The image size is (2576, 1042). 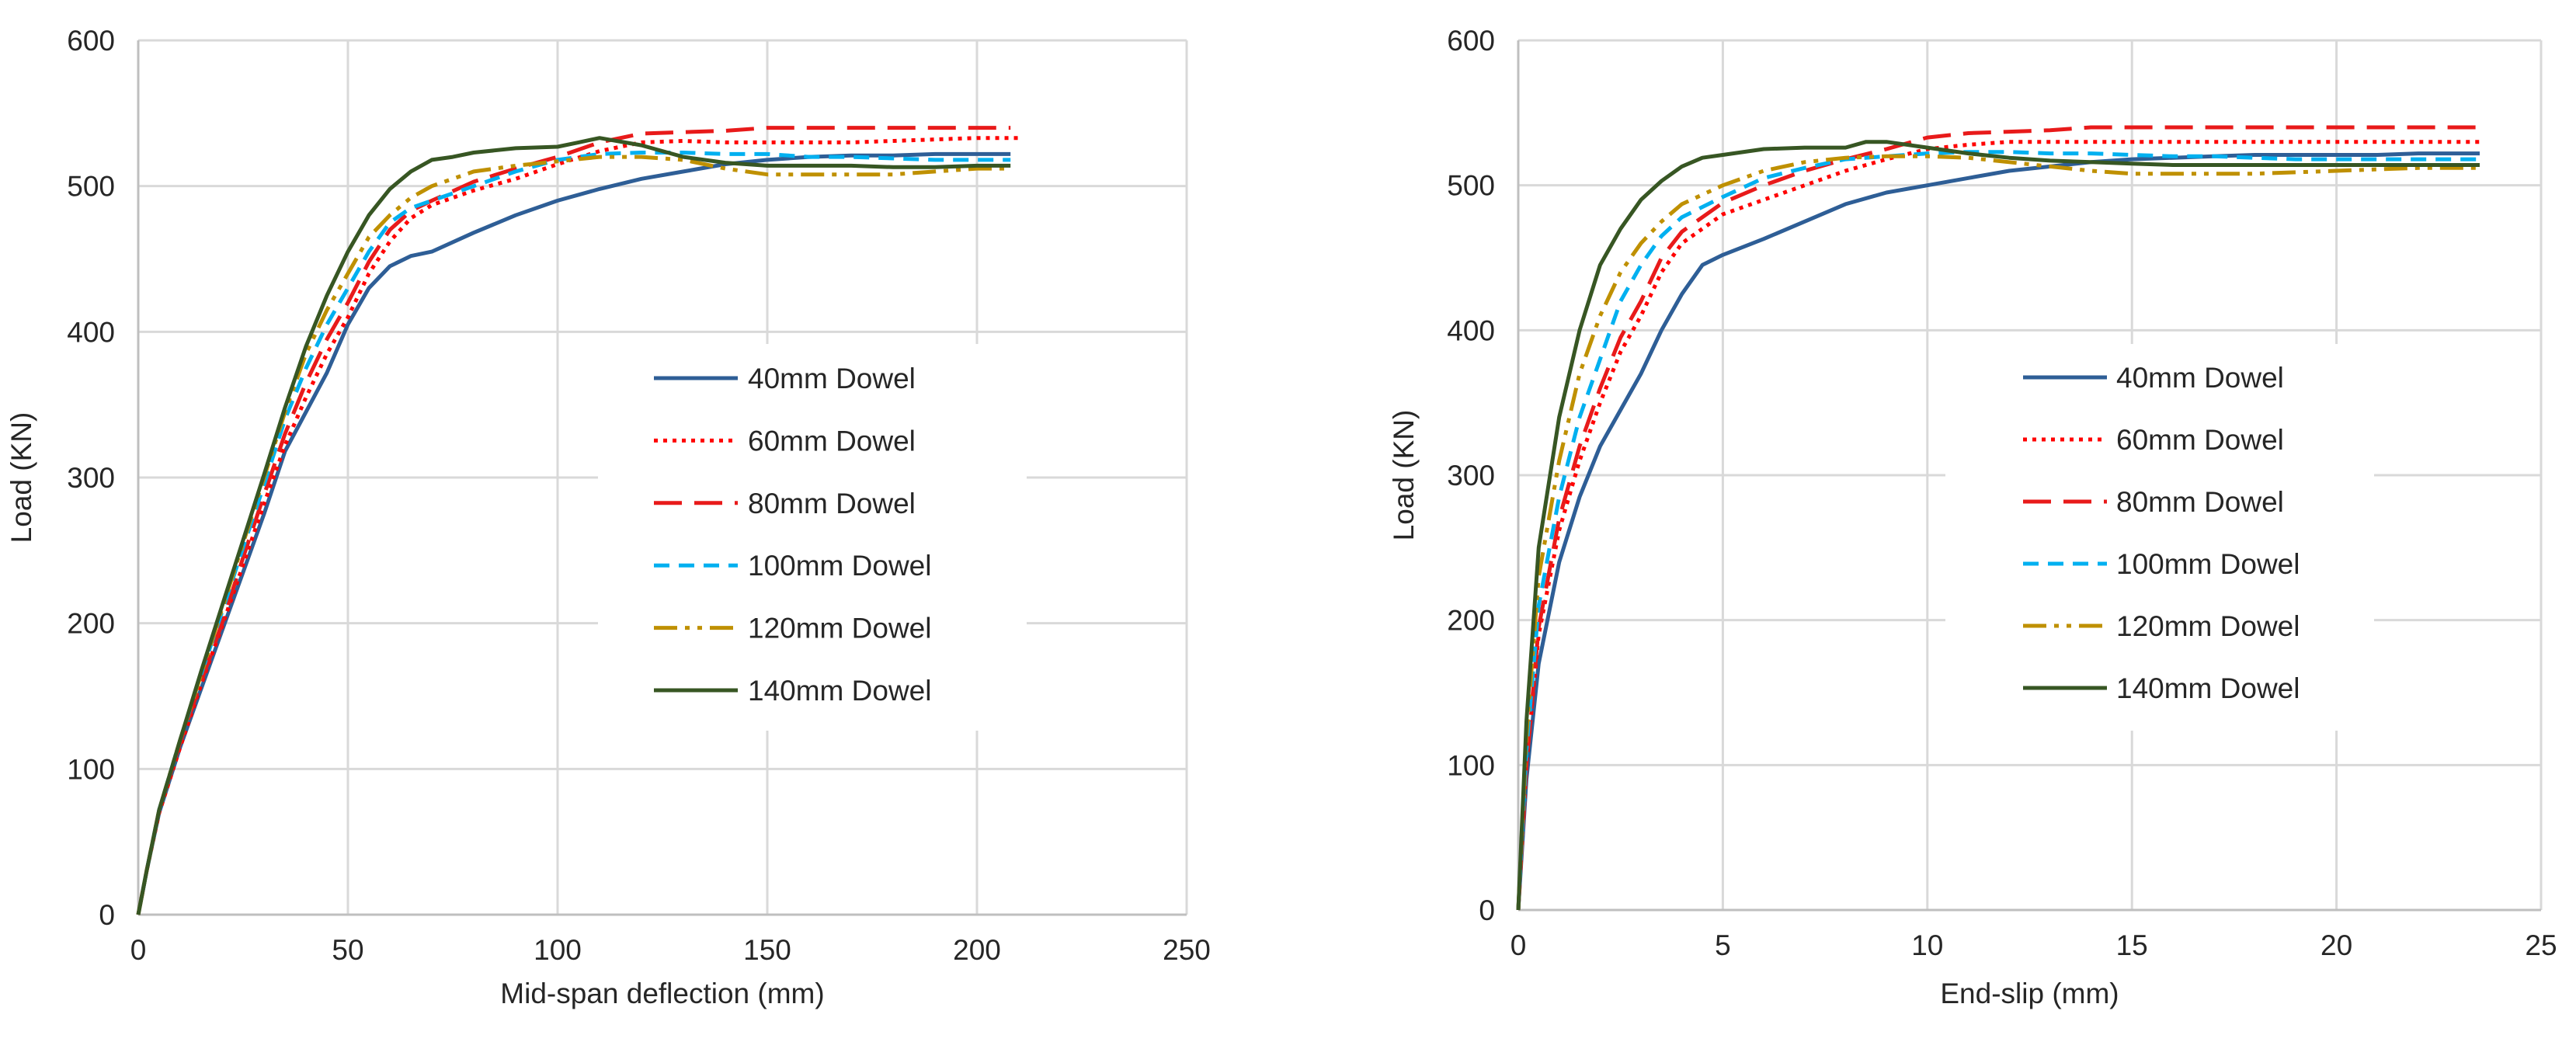 What do you see at coordinates (1187, 950) in the screenshot?
I see `x-tick-label: 250` at bounding box center [1187, 950].